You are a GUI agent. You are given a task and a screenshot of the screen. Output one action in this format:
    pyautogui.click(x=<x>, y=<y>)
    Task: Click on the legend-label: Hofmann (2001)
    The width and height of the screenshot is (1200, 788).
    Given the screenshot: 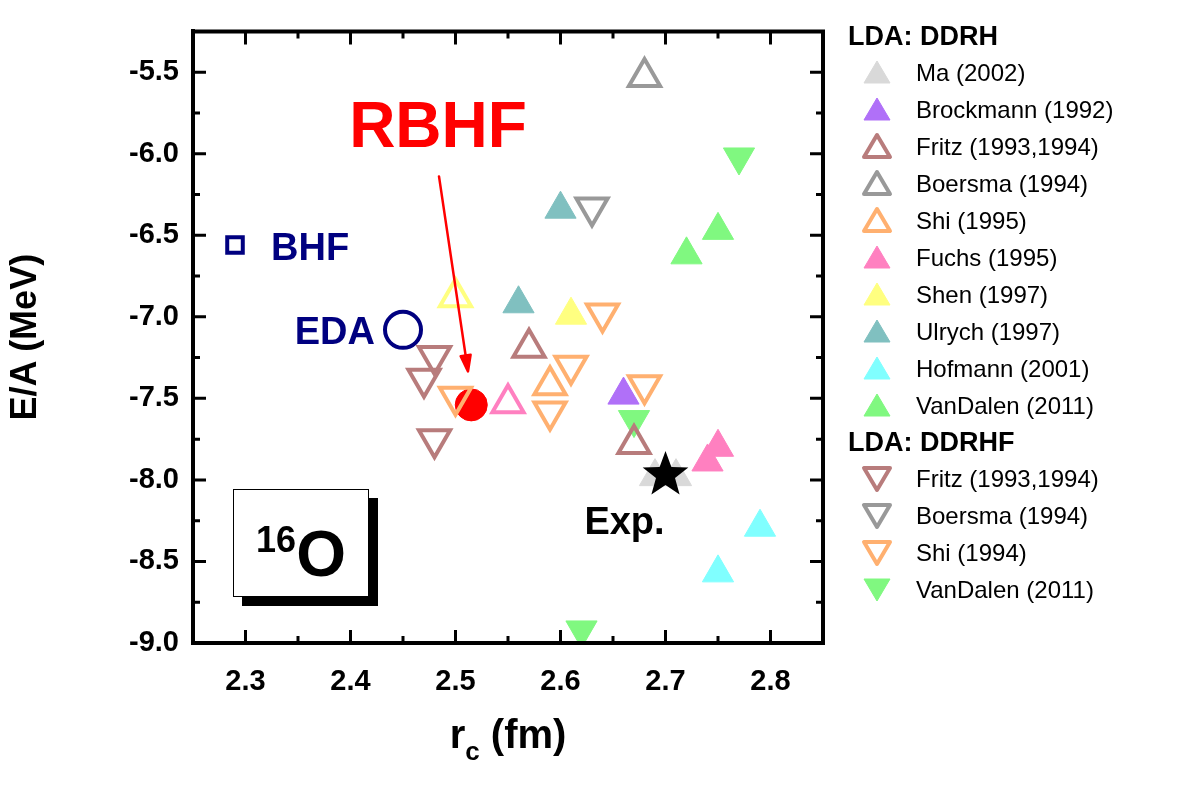 What is the action you would take?
    pyautogui.click(x=1003, y=369)
    